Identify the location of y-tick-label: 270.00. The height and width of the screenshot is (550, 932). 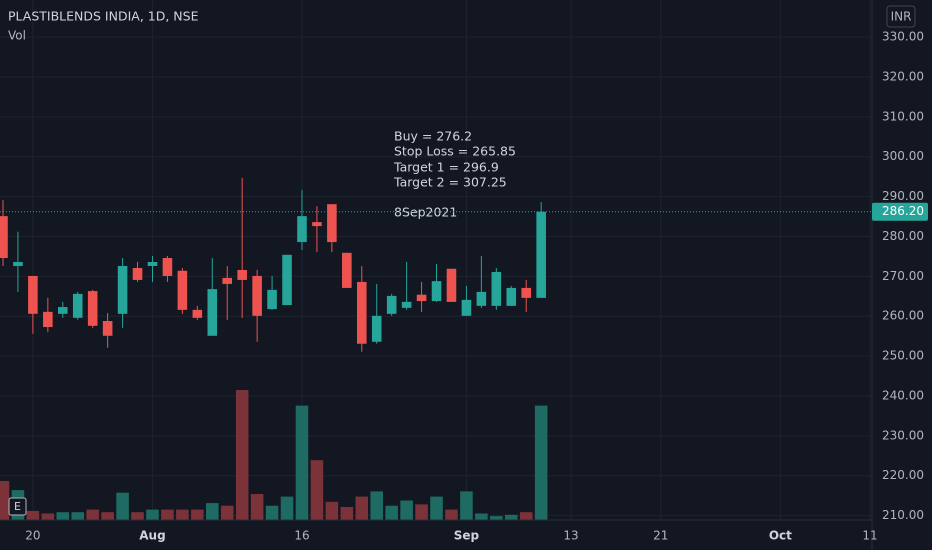
(903, 276).